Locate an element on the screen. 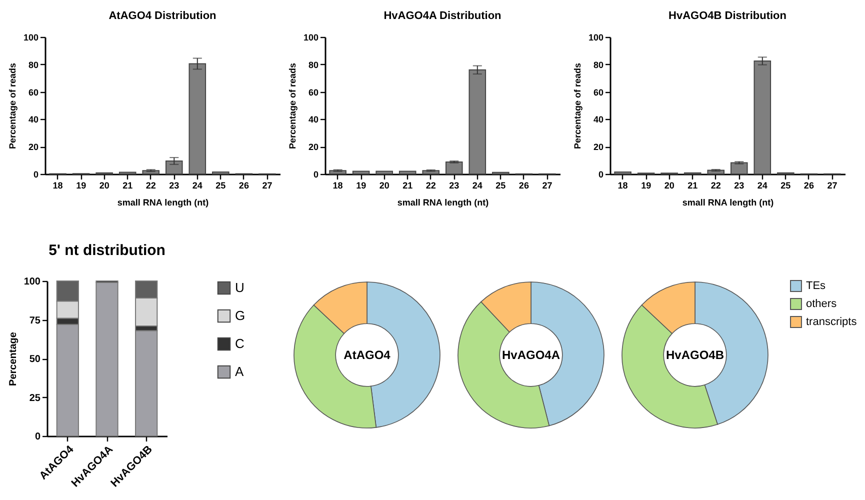 The width and height of the screenshot is (865, 500). text: AtAGO4 is located at coordinates (367, 355).